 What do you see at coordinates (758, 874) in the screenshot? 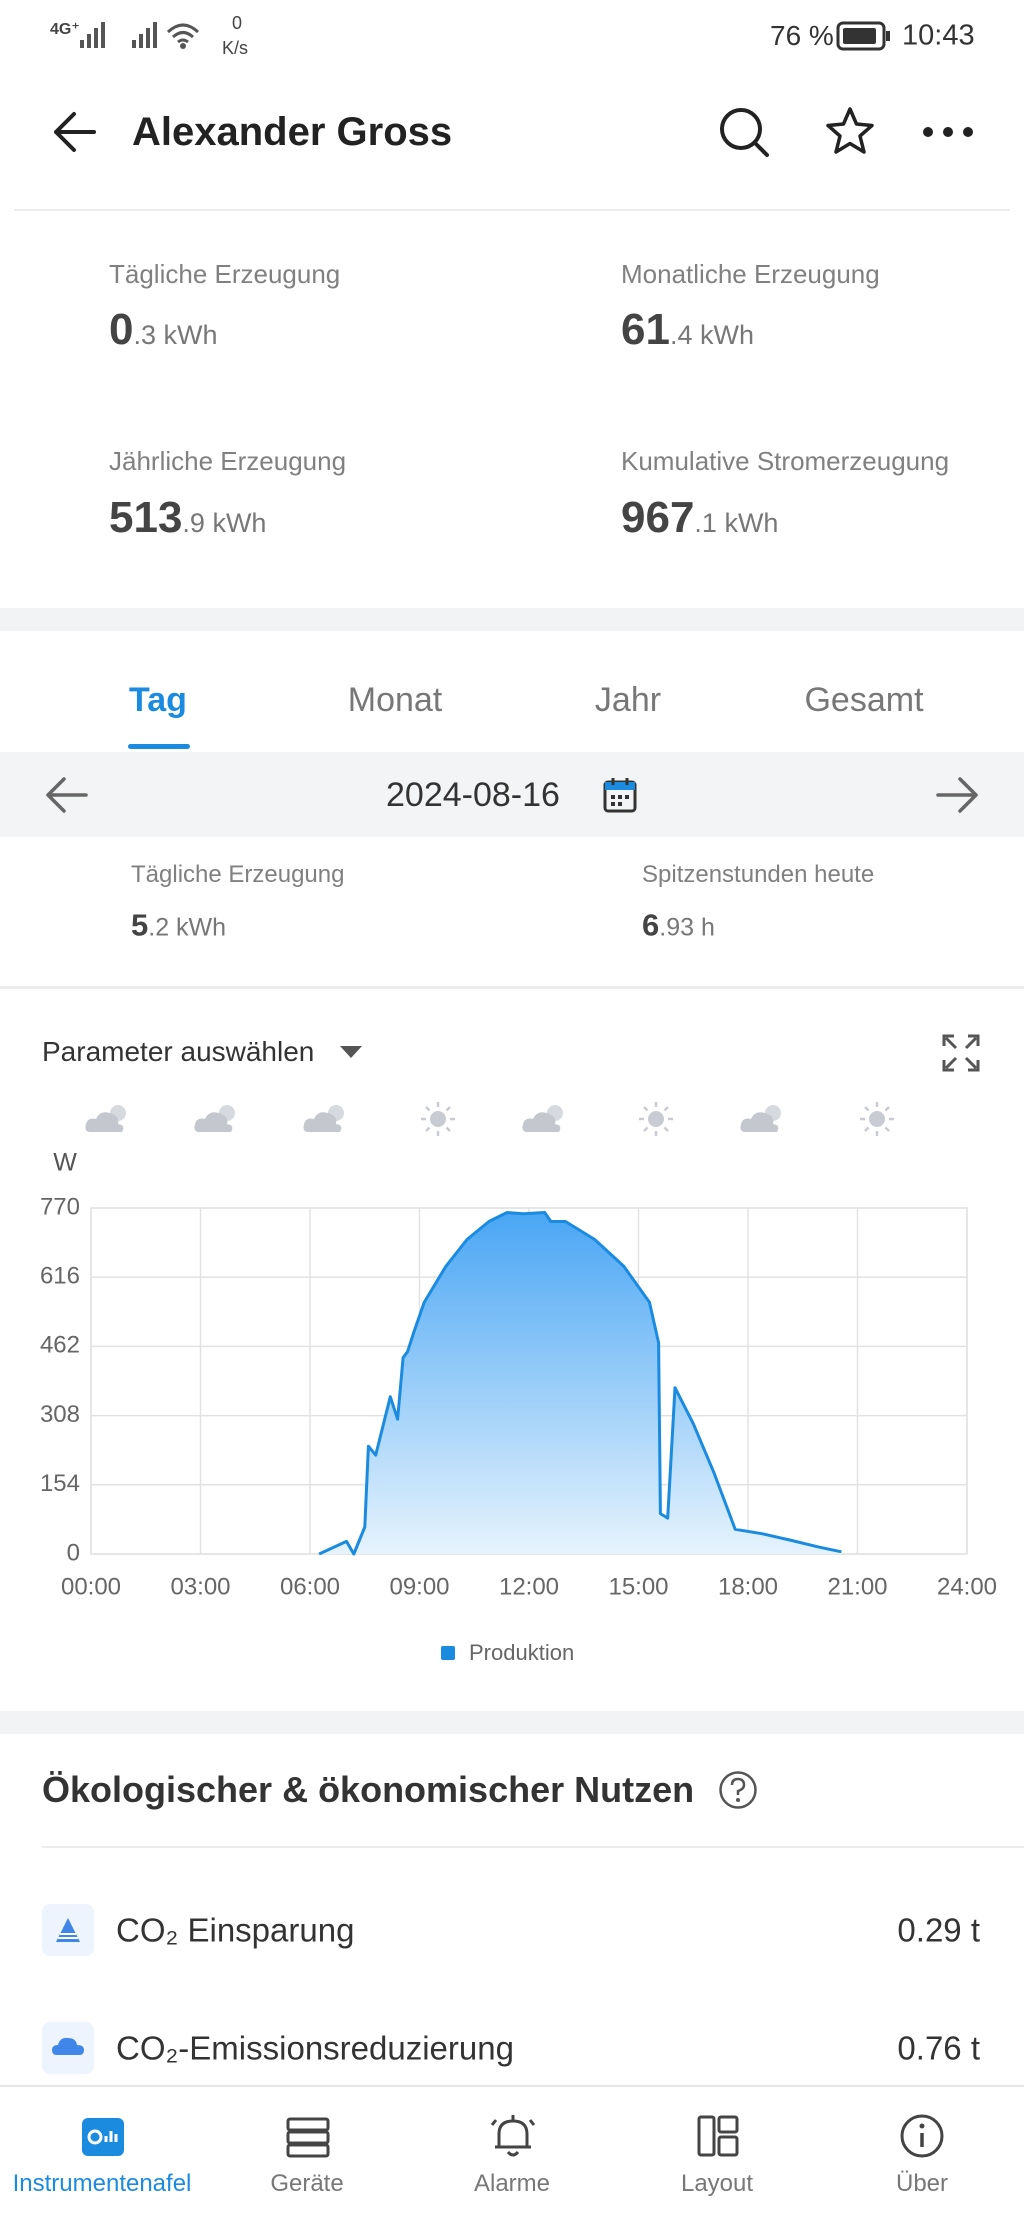
I see `day-stat-label: Spitzenstunden heute` at bounding box center [758, 874].